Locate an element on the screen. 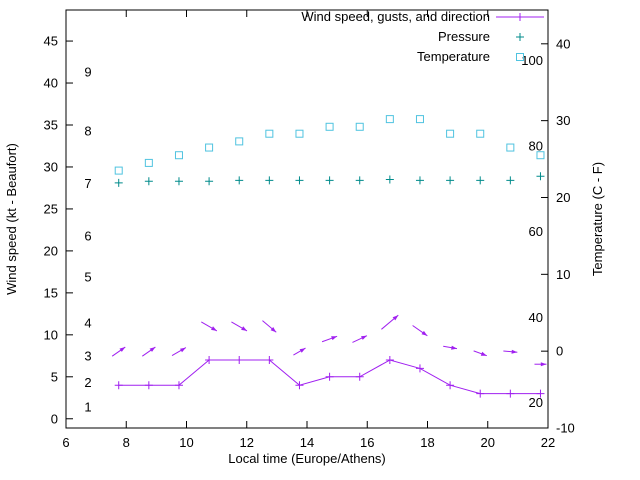 Image resolution: width=640 pixels, height=480 pixels. x-axis-title: Local time (Europe/Athens) is located at coordinates (307, 458).